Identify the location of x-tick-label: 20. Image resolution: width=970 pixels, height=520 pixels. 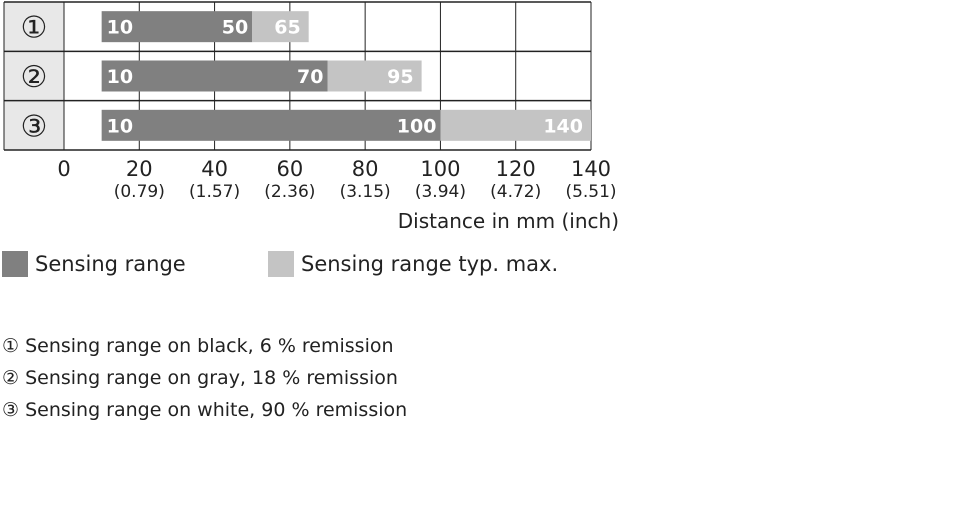
(139, 169).